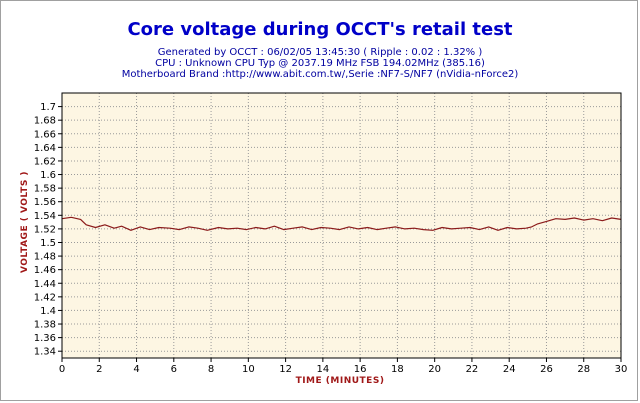  What do you see at coordinates (62, 369) in the screenshot?
I see `x-tick-label: 0` at bounding box center [62, 369].